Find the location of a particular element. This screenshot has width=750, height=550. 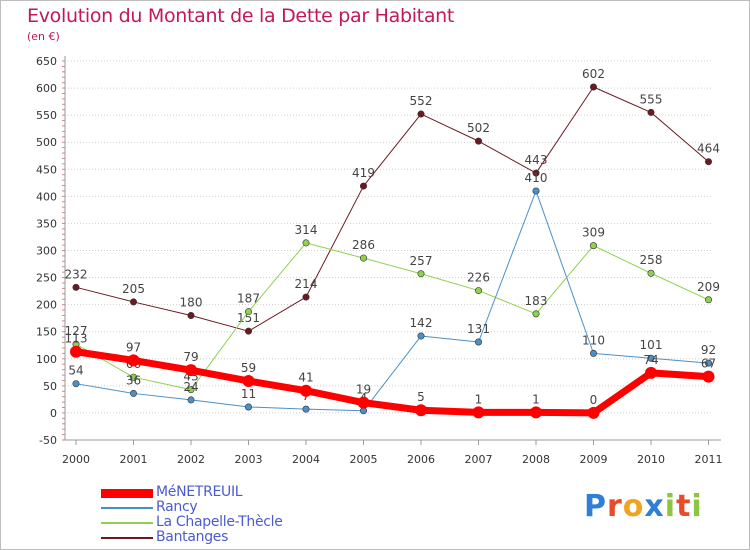

data-label: 79 is located at coordinates (190, 357).